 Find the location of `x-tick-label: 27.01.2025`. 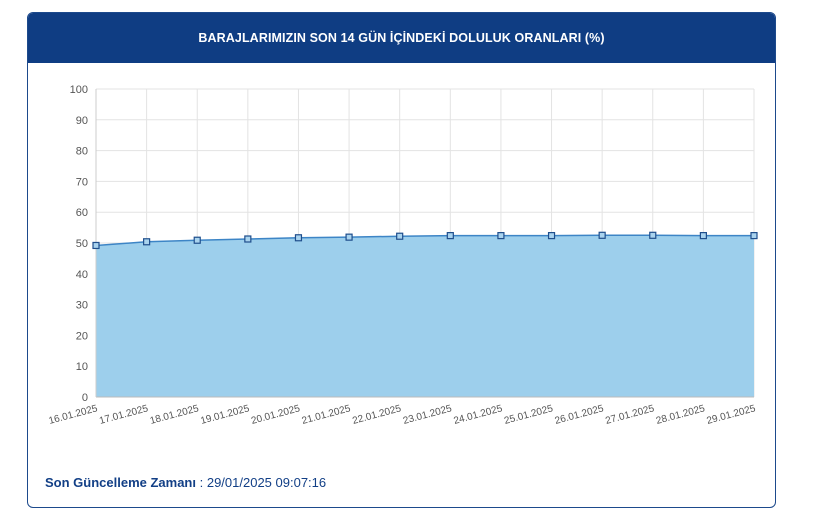

x-tick-label: 27.01.2025 is located at coordinates (630, 415).